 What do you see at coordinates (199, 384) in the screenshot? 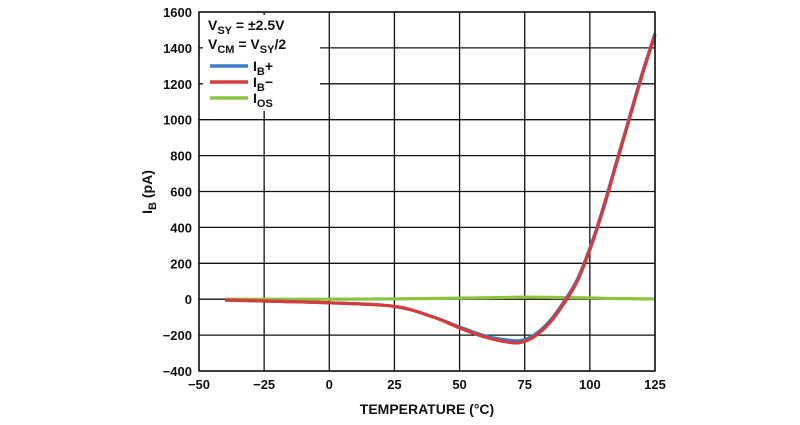
I see `x-tick-label: −50` at bounding box center [199, 384].